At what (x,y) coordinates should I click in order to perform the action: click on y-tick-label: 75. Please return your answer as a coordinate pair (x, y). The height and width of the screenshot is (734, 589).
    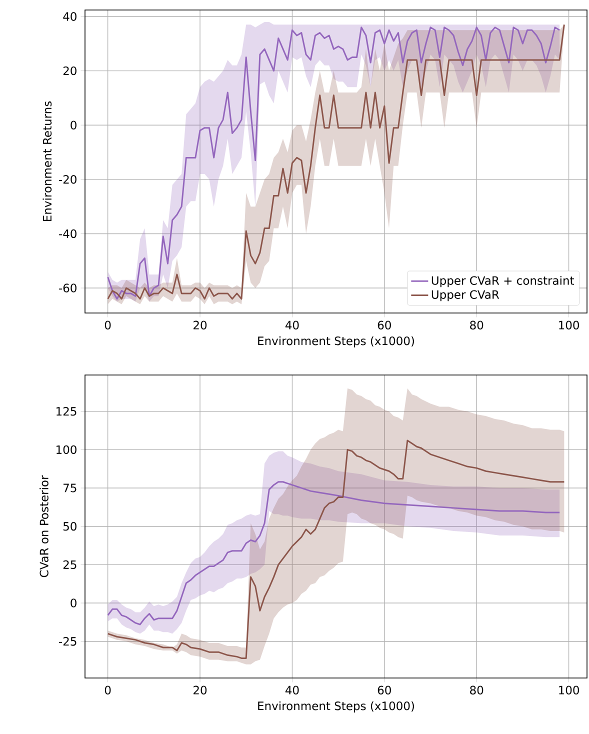
    Looking at the image, I should click on (70, 488).